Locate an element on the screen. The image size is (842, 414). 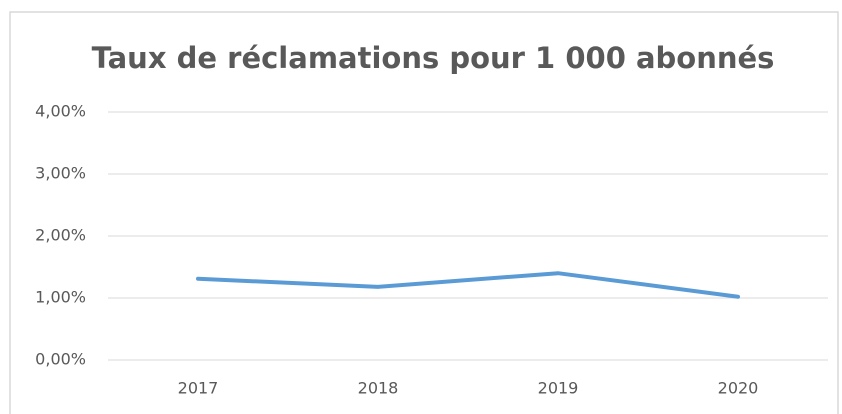
chart-title: Taux de réclamations pour 1 000 abonnés is located at coordinates (433, 58).